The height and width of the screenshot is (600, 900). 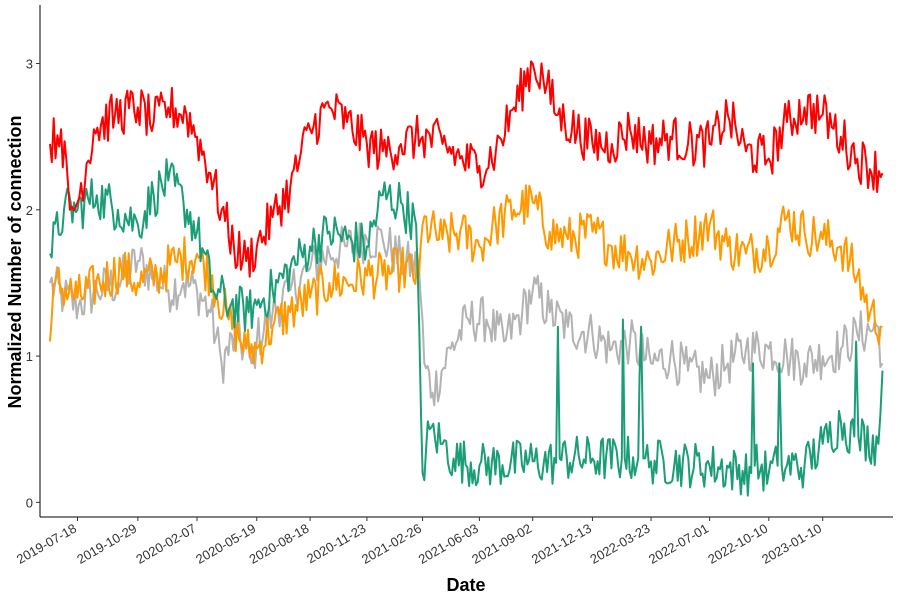 I want to click on x-tick-label: 2021-06-03, so click(x=448, y=544).